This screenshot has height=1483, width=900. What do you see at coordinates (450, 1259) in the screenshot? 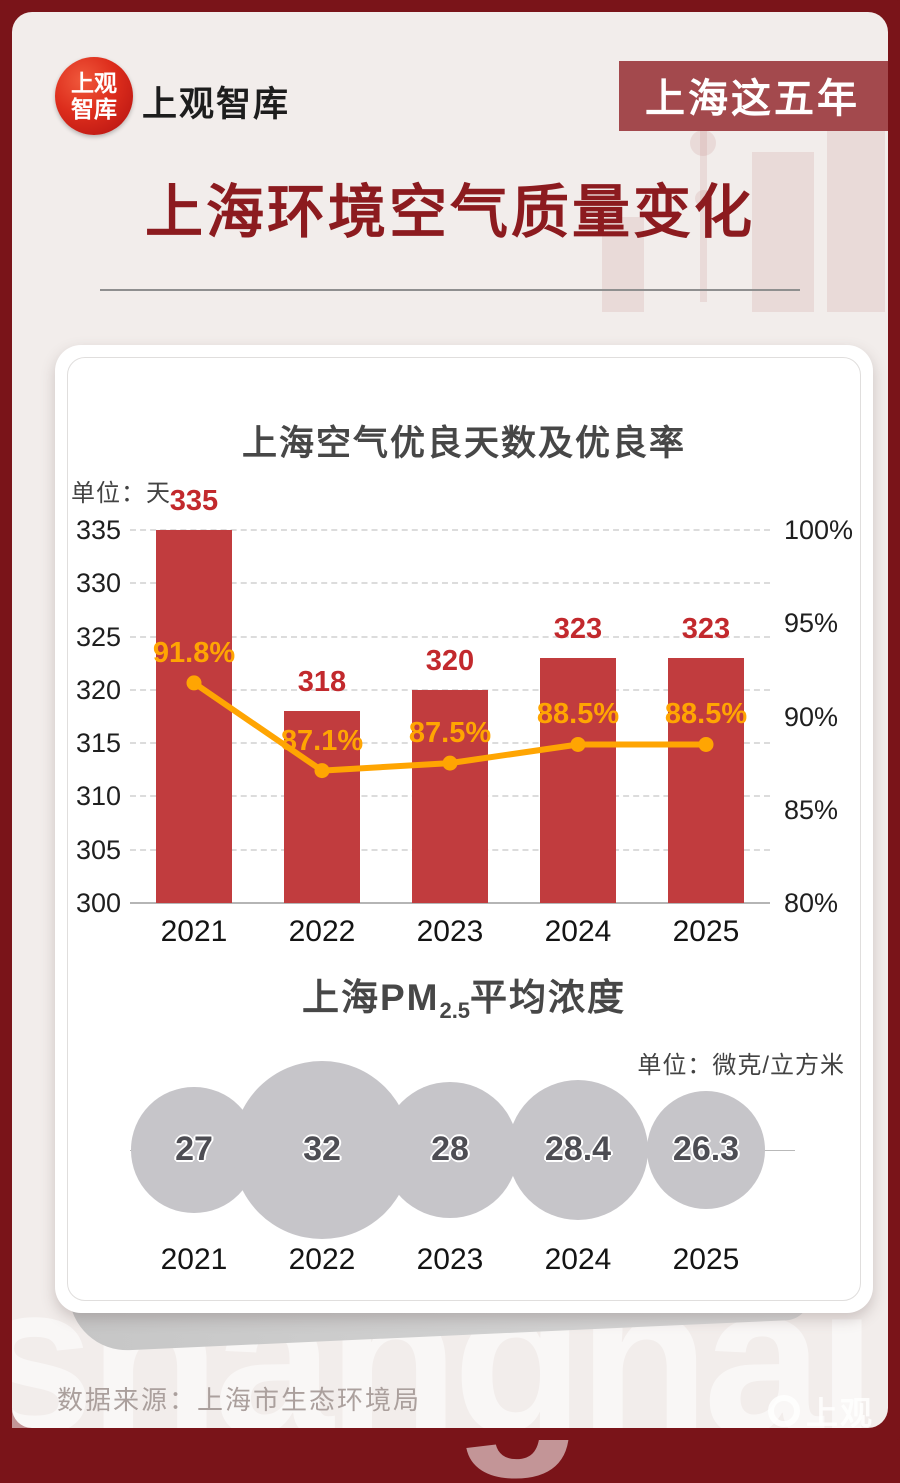
I see `bubble-year-label: 2023` at bounding box center [450, 1259].